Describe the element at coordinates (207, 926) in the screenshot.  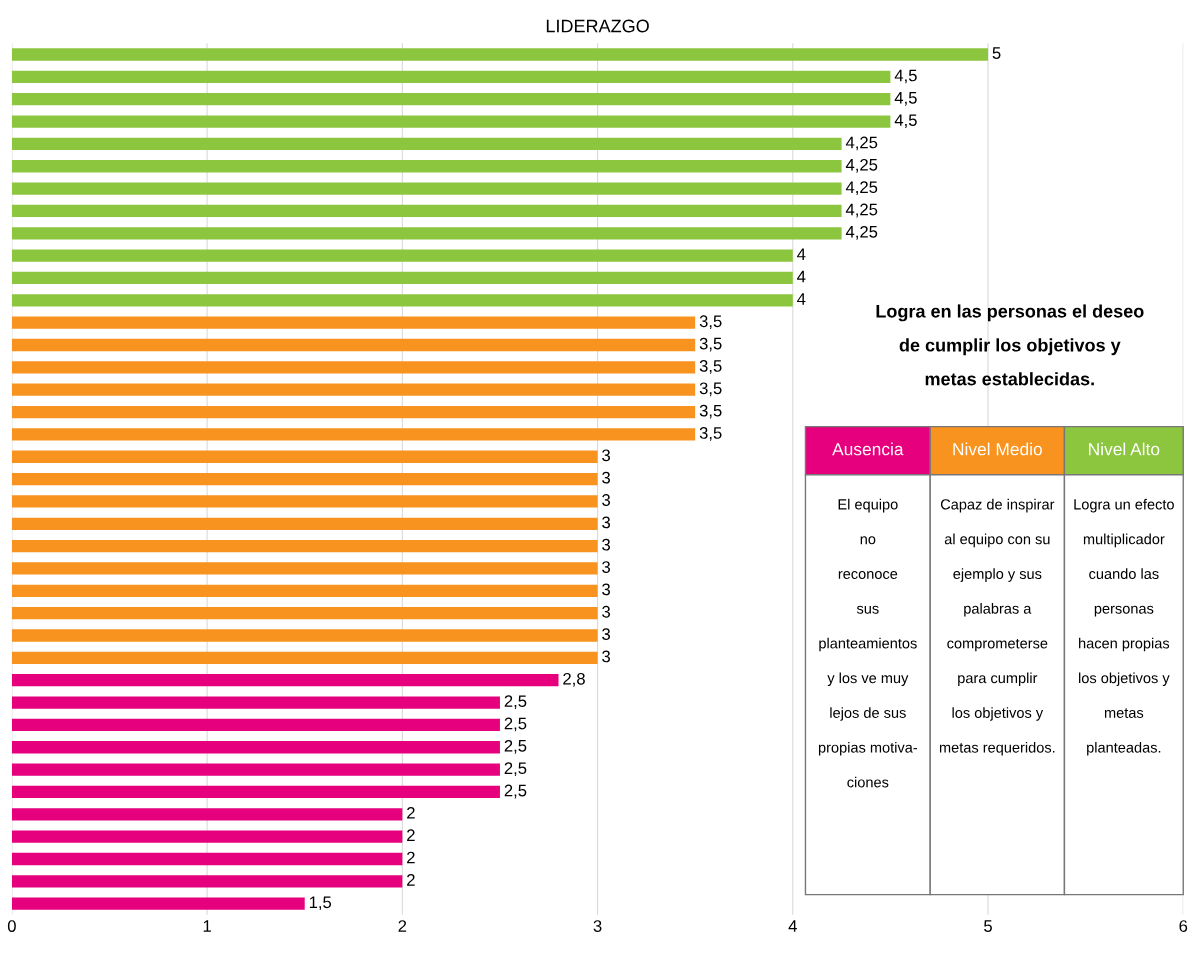
I see `x-tick-label: 1` at that location.